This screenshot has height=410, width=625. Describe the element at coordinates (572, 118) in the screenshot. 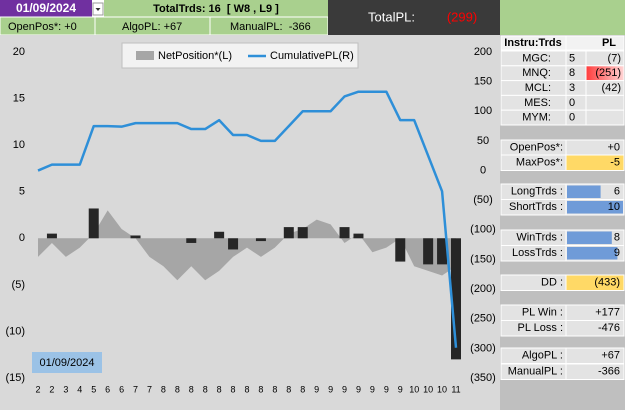

I see `instrument-trades: 0` at that location.